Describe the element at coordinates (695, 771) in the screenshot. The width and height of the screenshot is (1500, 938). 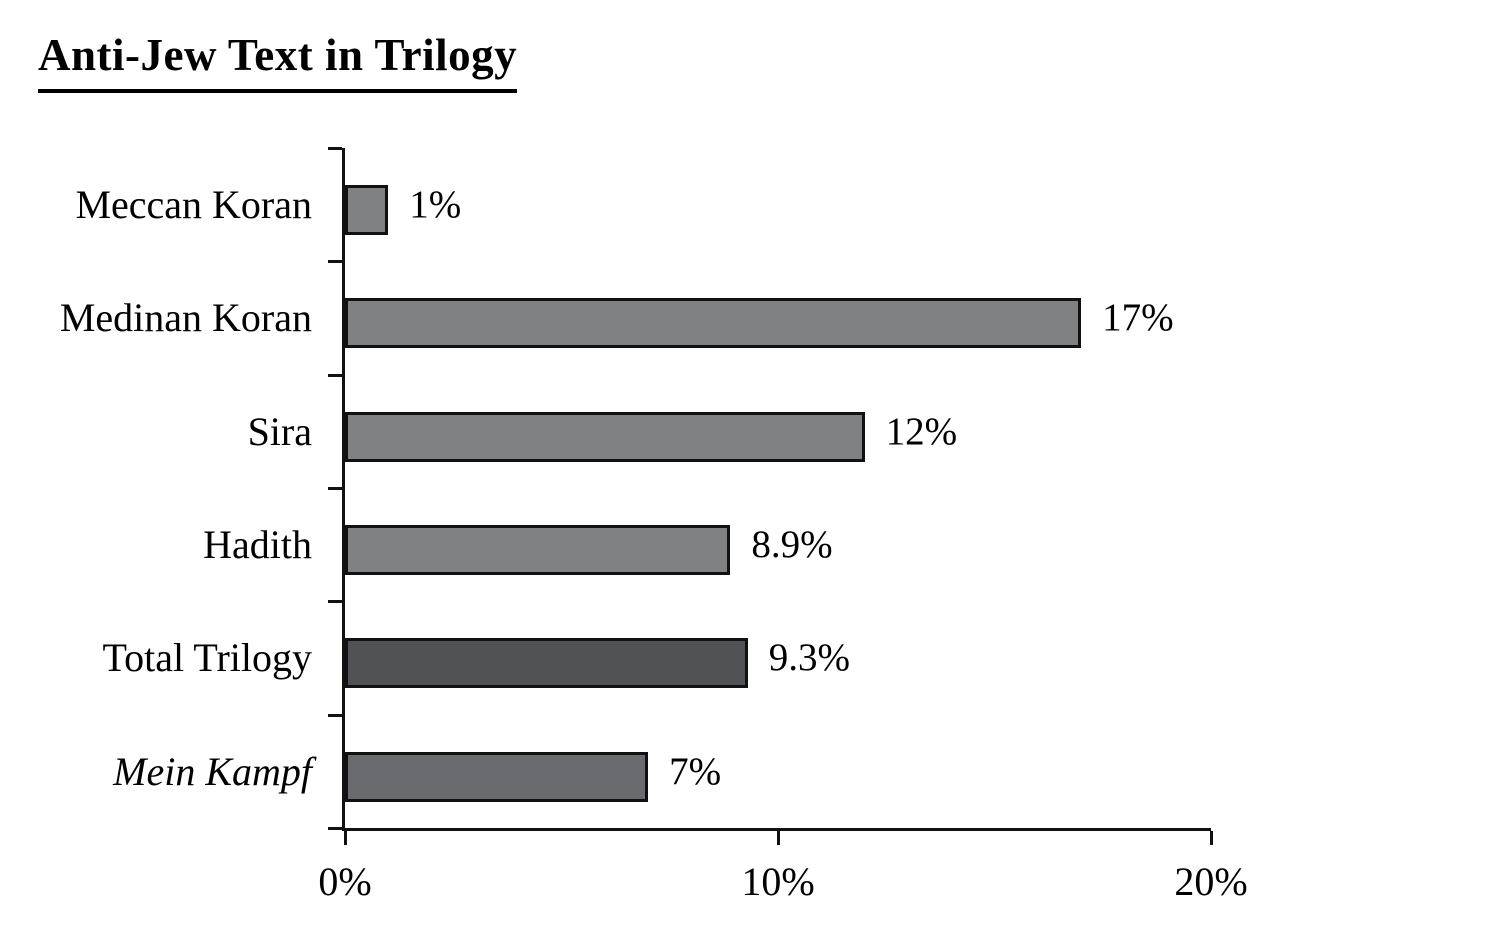
I see `value-label: 7%` at that location.